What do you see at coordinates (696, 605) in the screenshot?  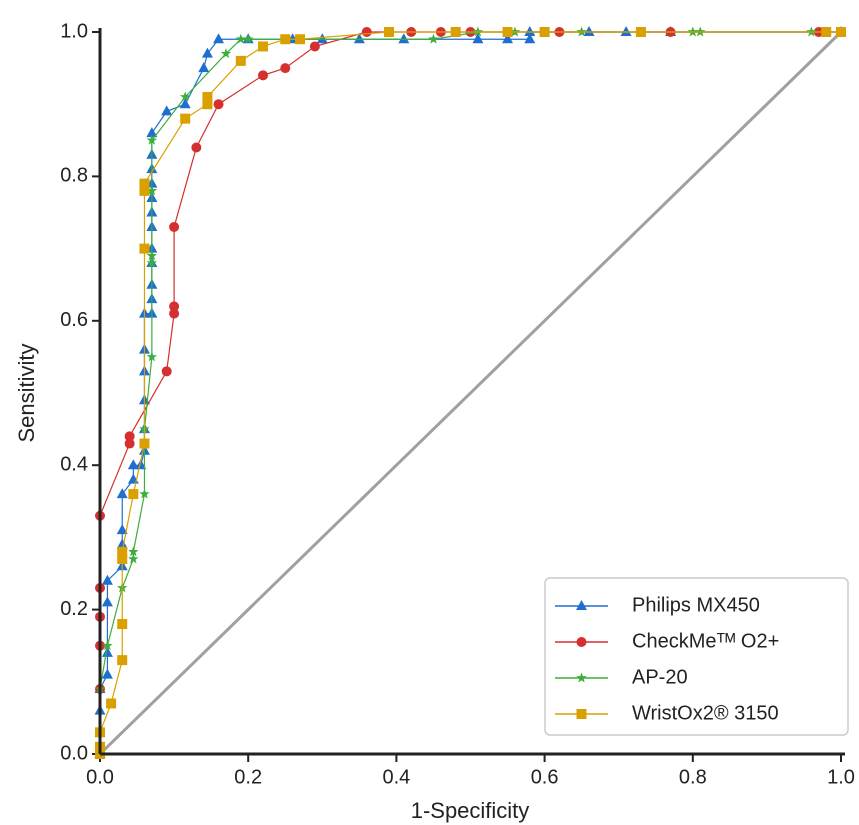 I see `legend-label: Philips MX450` at bounding box center [696, 605].